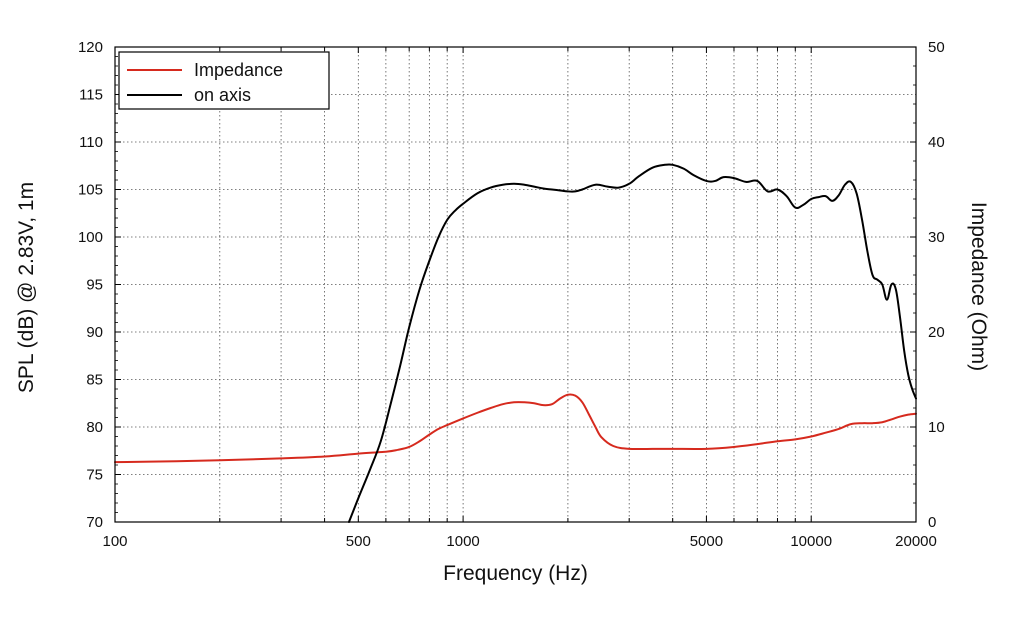 This screenshot has height=618, width=1030. I want to click on y-left-tick-label: 115, so click(91, 95).